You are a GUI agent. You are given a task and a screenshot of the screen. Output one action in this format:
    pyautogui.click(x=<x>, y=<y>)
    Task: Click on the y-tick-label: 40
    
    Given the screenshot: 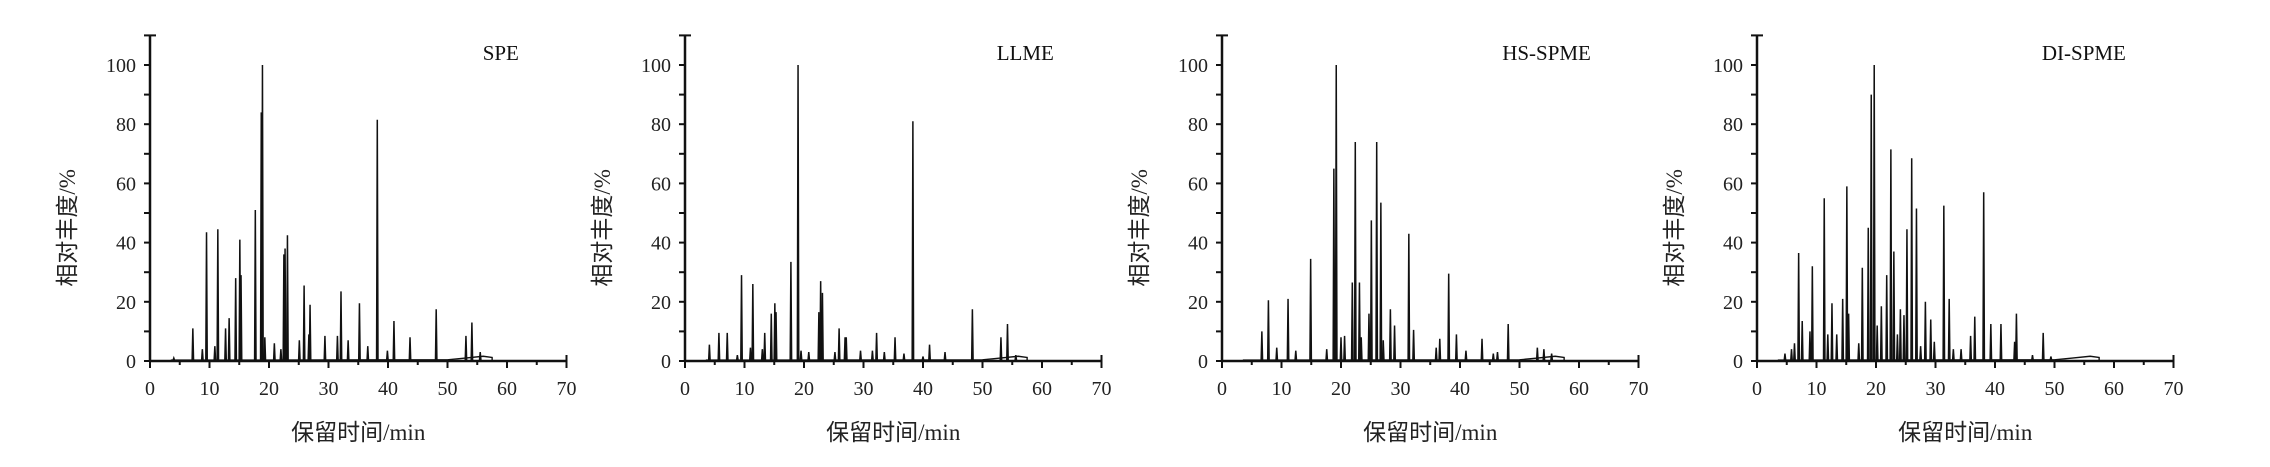 What is the action you would take?
    pyautogui.click(x=1198, y=244)
    